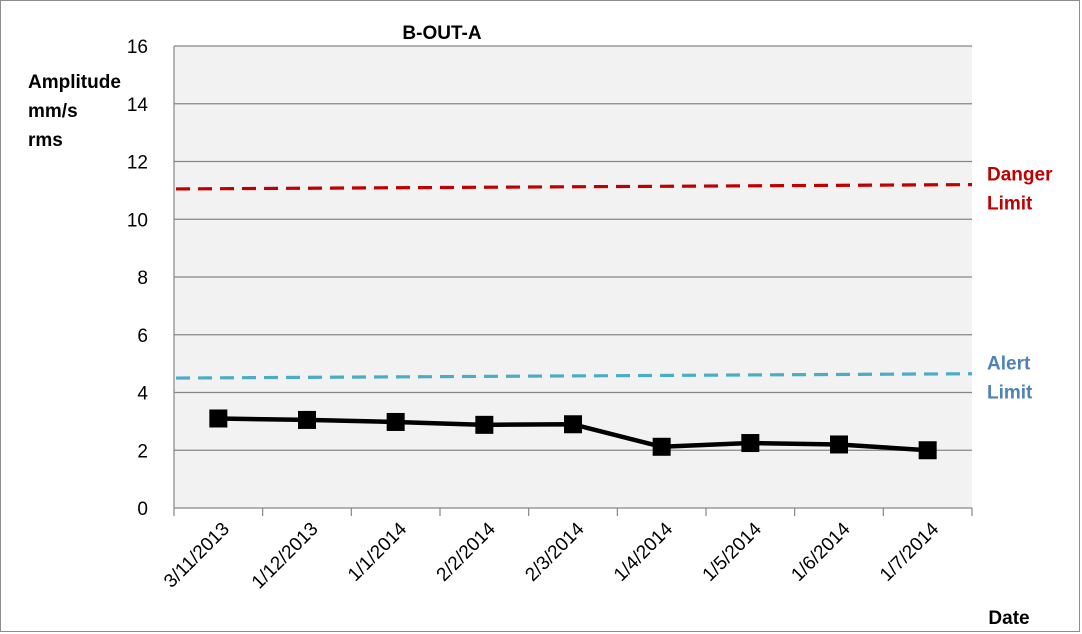  I want to click on data-series, so click(573, 434).